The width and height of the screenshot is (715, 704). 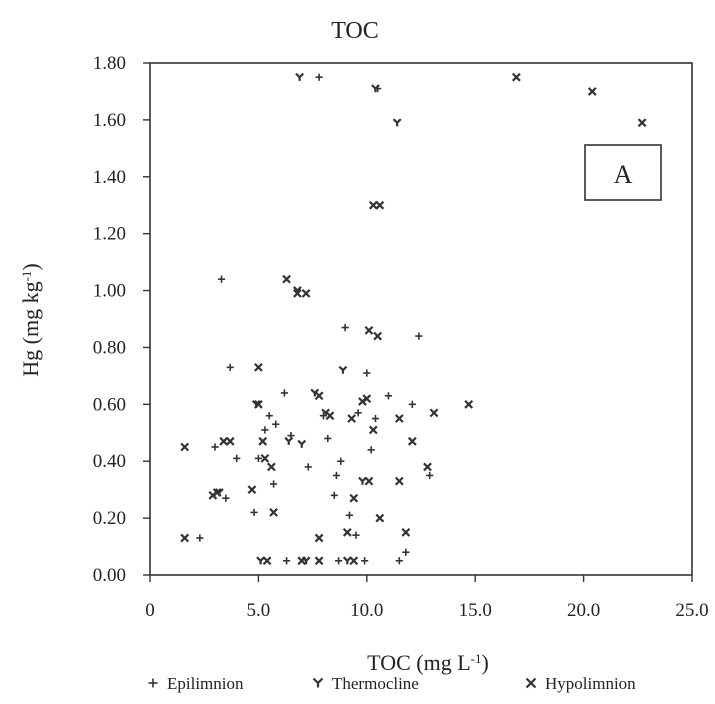 I want to click on legend-label: Thermocline, so click(x=375, y=683).